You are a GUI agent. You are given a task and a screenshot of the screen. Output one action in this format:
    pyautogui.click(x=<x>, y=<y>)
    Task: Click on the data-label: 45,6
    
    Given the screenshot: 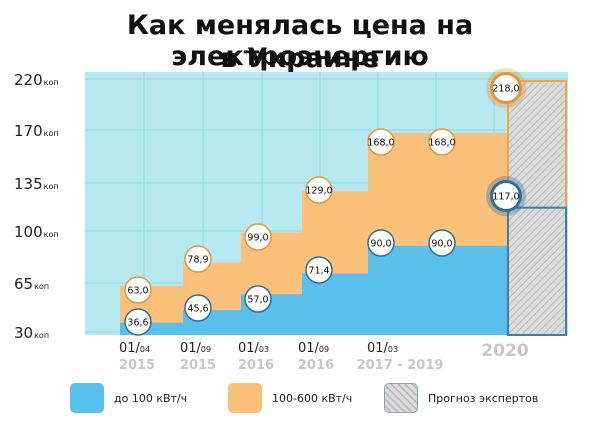 What is the action you would take?
    pyautogui.click(x=197, y=309)
    